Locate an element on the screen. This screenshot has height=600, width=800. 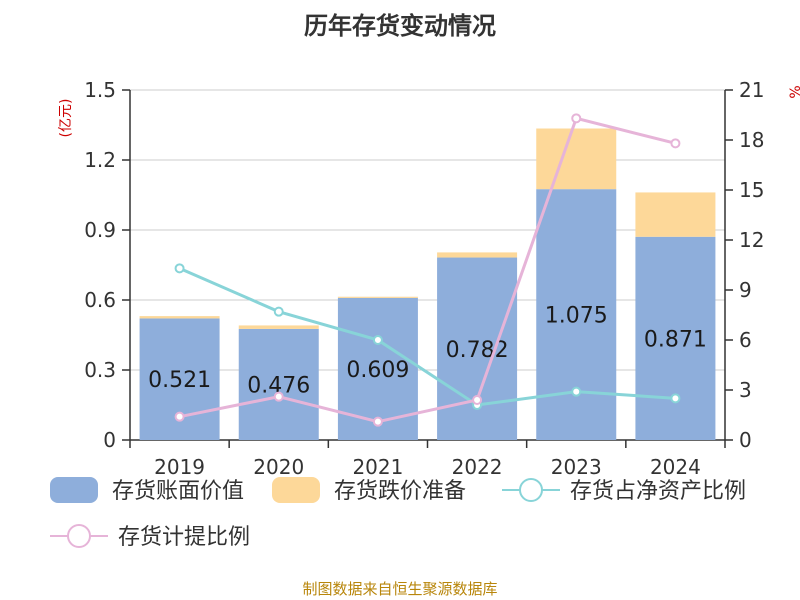
left-tick-label: 1.2 is located at coordinates (100, 160).